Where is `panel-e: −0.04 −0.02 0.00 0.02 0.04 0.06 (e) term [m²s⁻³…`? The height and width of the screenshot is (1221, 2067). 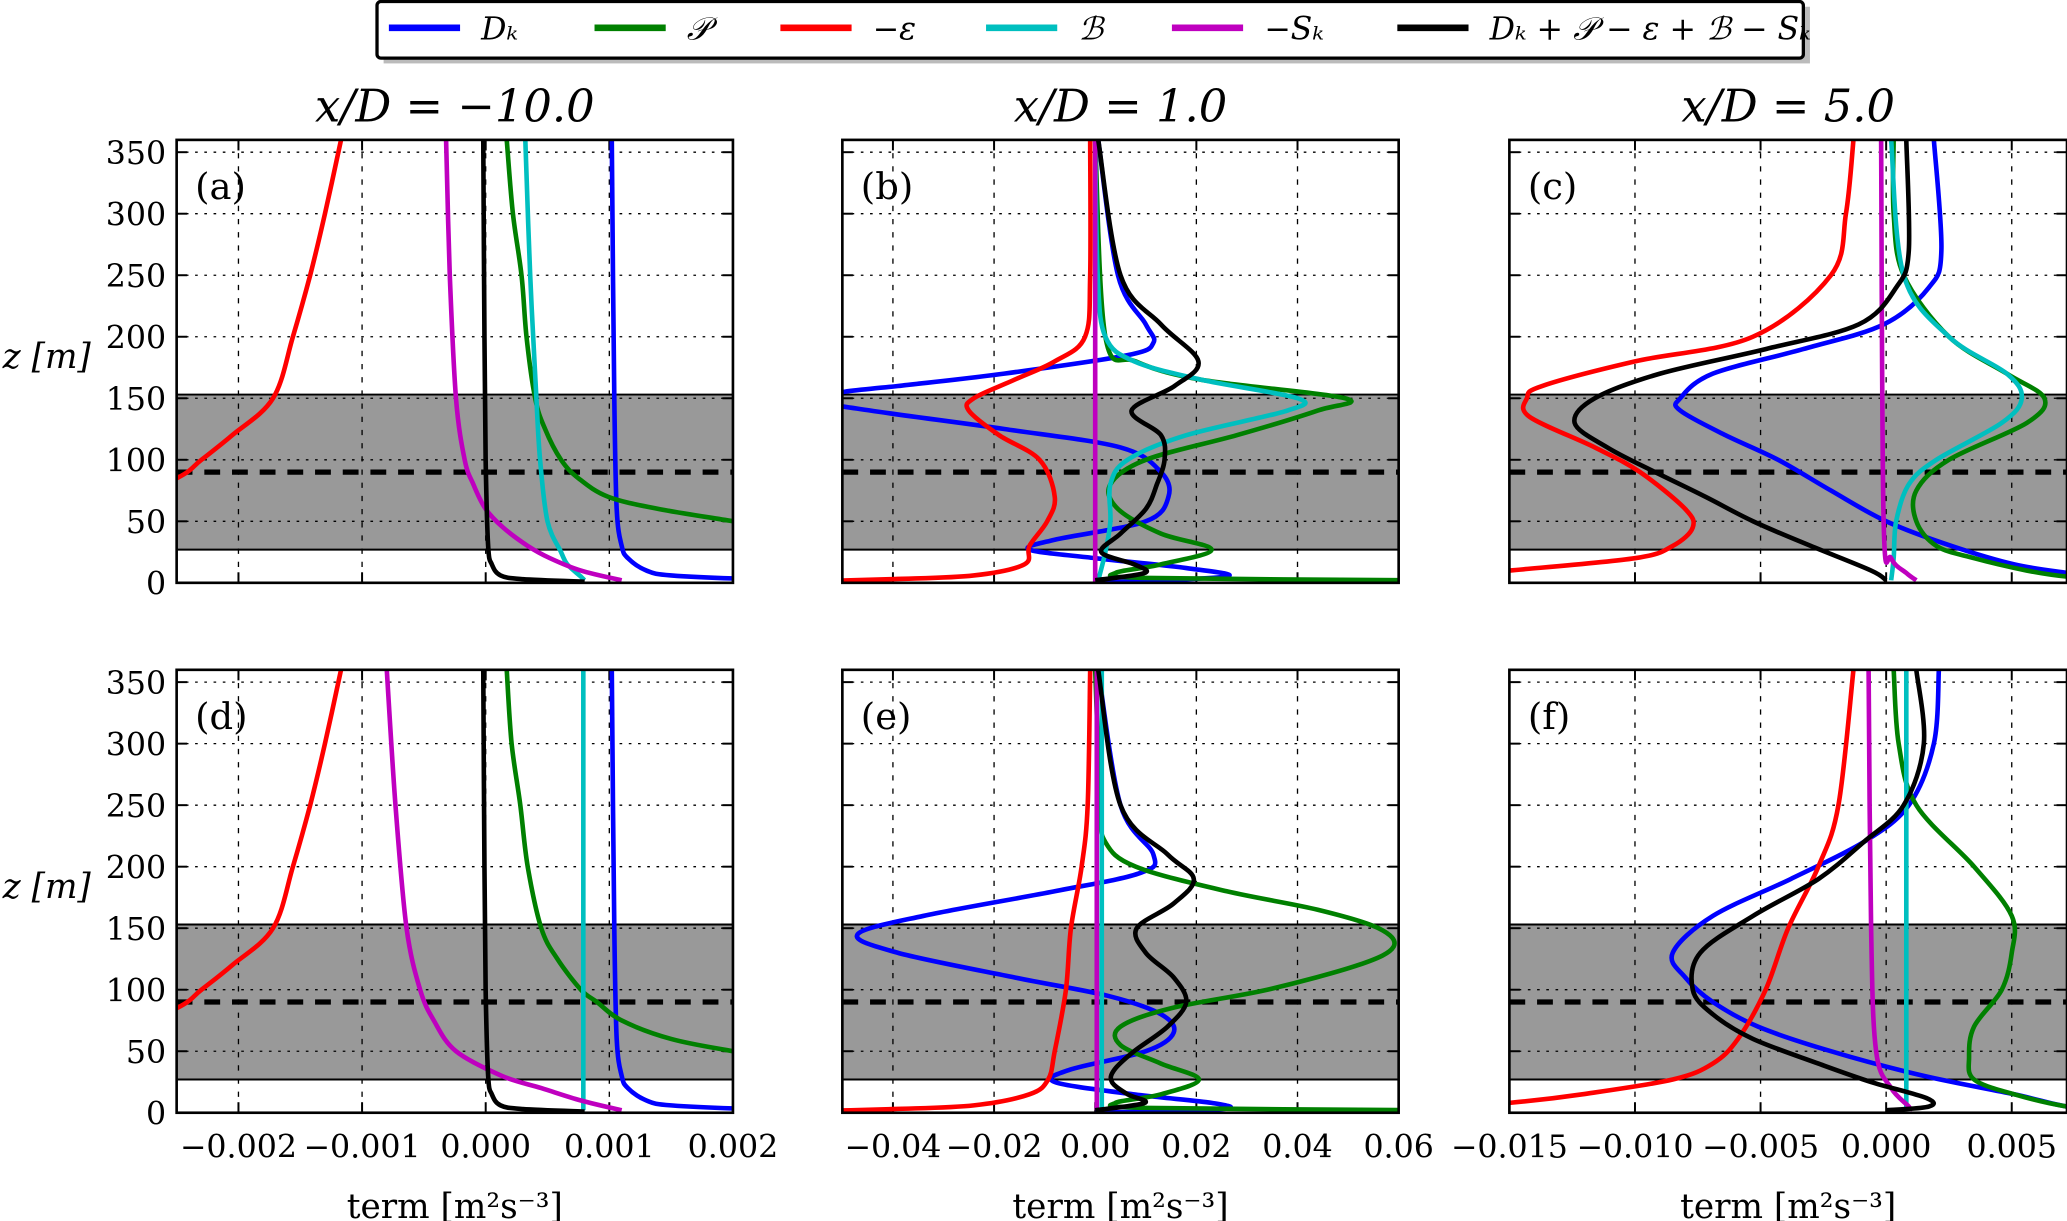
panel-e: −0.04 −0.02 0.00 0.02 0.04 0.06 (e) term [m²s⁻³… is located at coordinates (1137, 944).